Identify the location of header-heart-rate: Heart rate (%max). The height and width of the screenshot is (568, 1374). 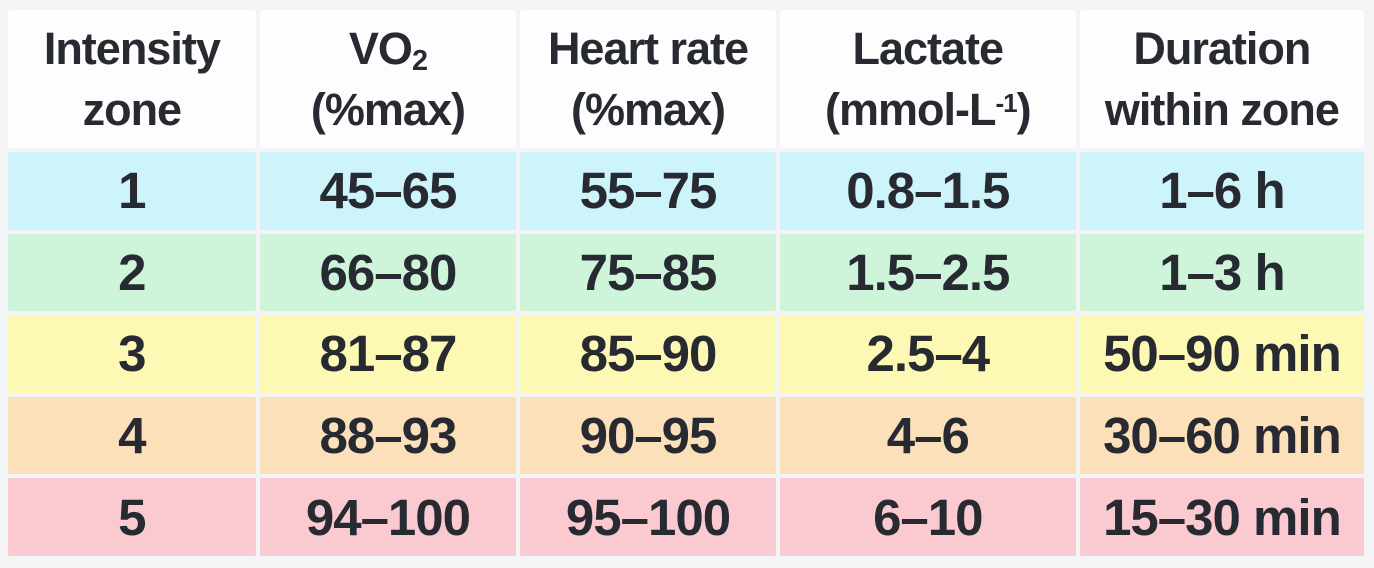
(648, 79).